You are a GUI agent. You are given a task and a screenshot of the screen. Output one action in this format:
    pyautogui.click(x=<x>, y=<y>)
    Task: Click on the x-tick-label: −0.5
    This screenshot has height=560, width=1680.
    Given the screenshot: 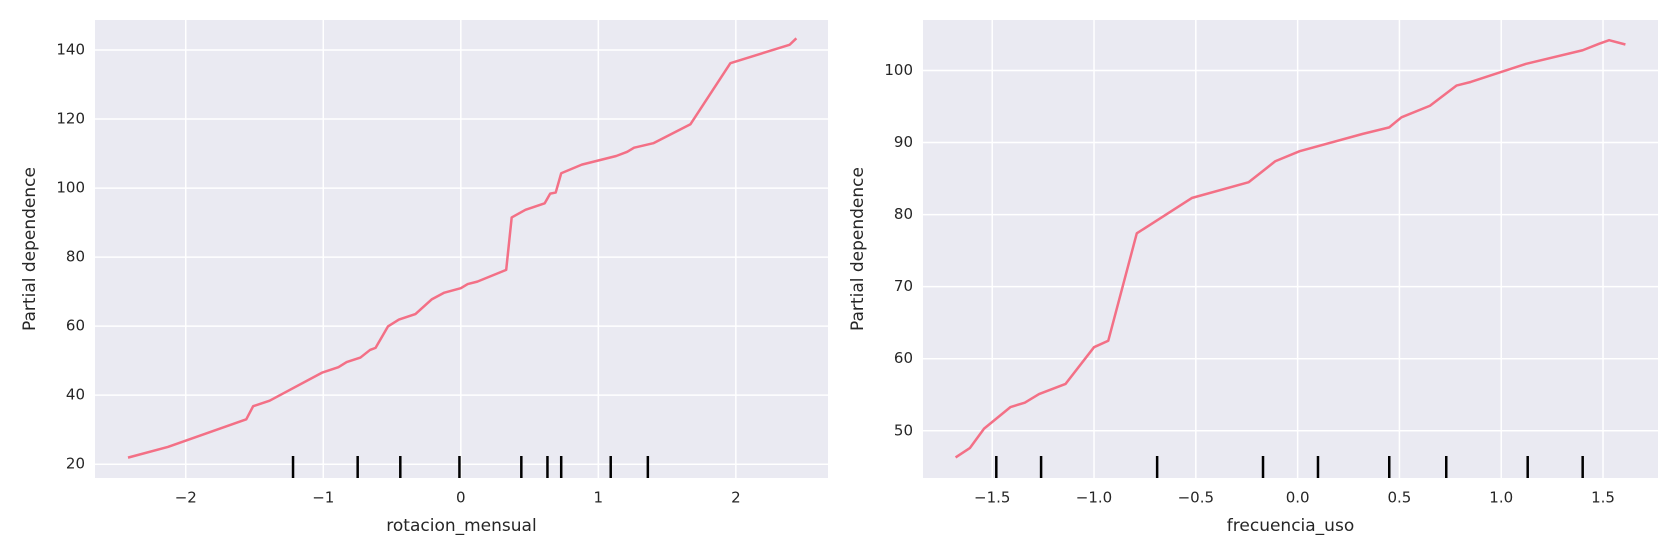 What is the action you would take?
    pyautogui.click(x=1196, y=498)
    